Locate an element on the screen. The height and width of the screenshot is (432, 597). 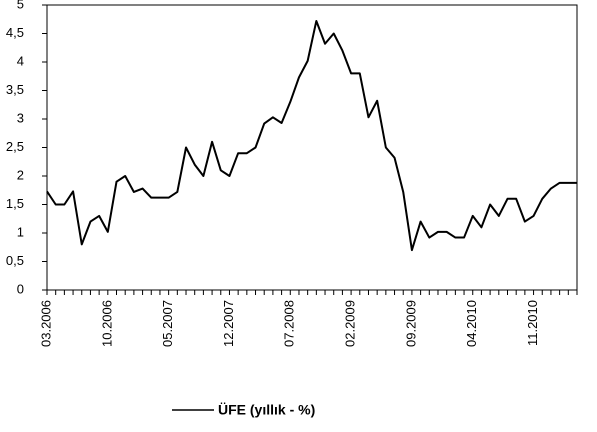
x-tick-label: 11.2010 is located at coordinates (532, 323).